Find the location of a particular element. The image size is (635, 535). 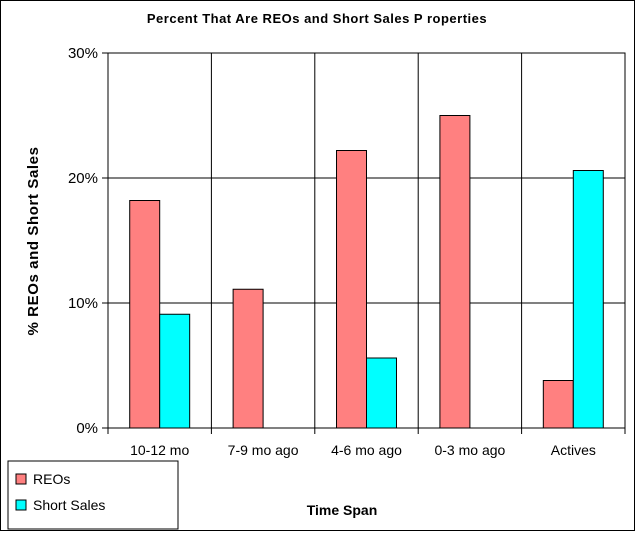

legend: REOs Short Sales is located at coordinates (93, 495).